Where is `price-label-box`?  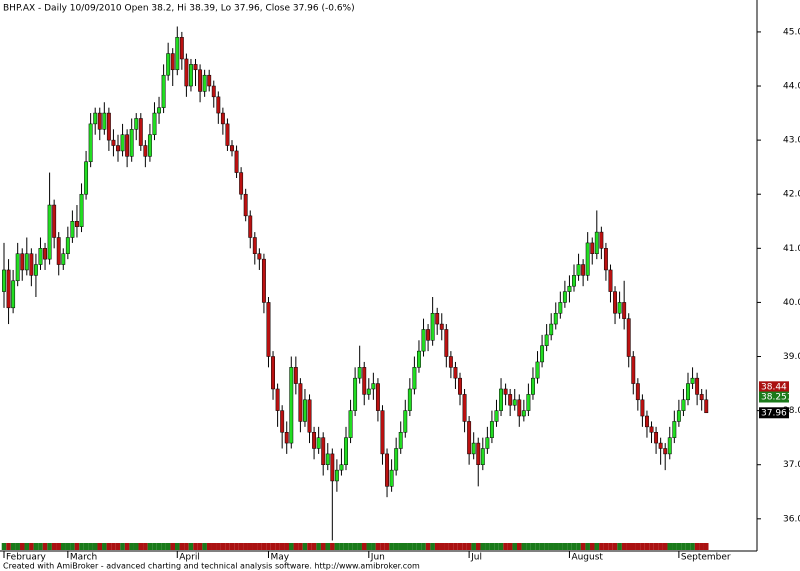
price-label-box is located at coordinates (774, 397).